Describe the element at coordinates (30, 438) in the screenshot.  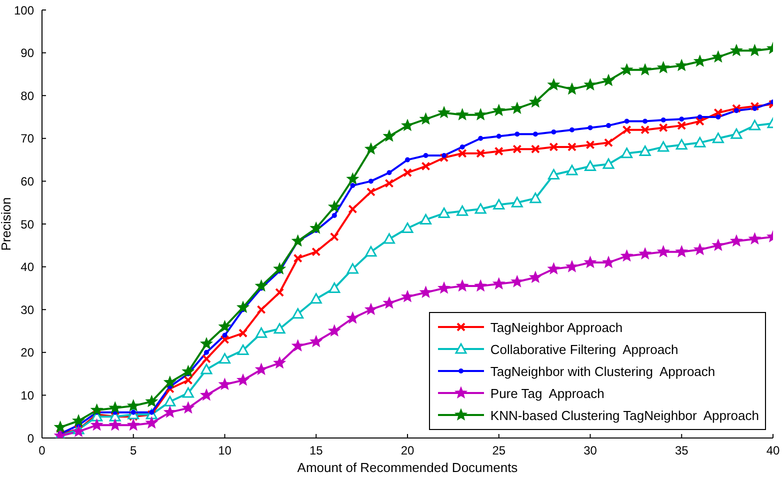
I see `y-tick-label: 0` at that location.